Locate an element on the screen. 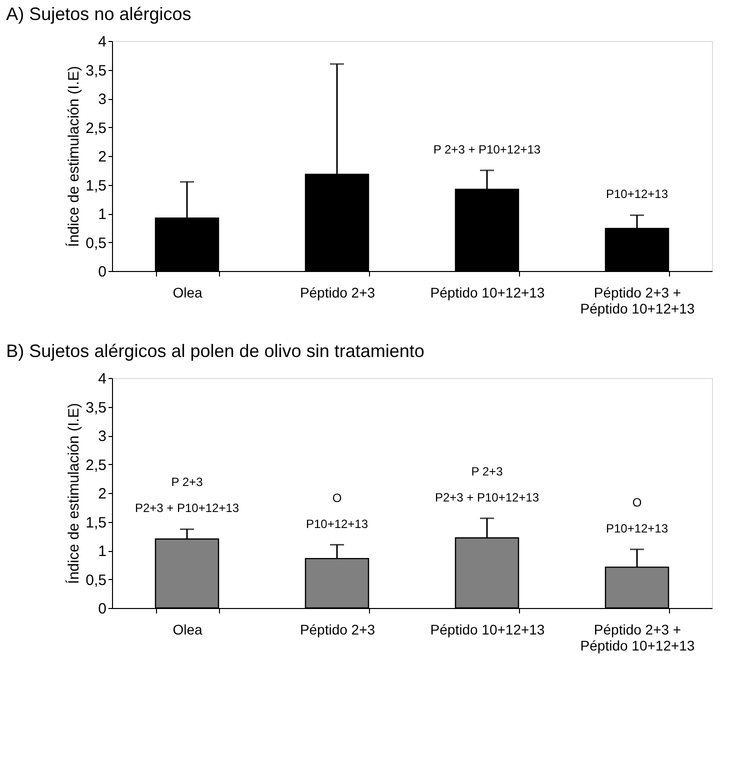 The height and width of the screenshot is (774, 755). annotation: P10+12+13 is located at coordinates (637, 194).